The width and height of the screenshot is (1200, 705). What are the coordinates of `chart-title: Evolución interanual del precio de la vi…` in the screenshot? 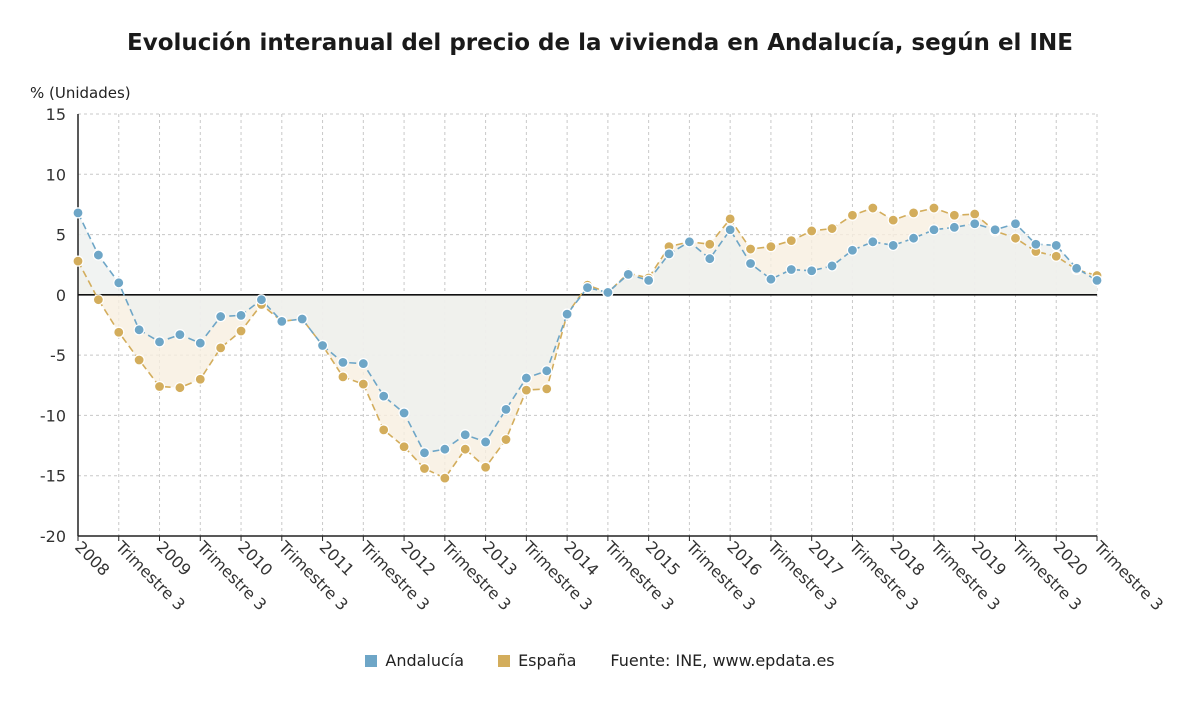 It's located at (600, 43).